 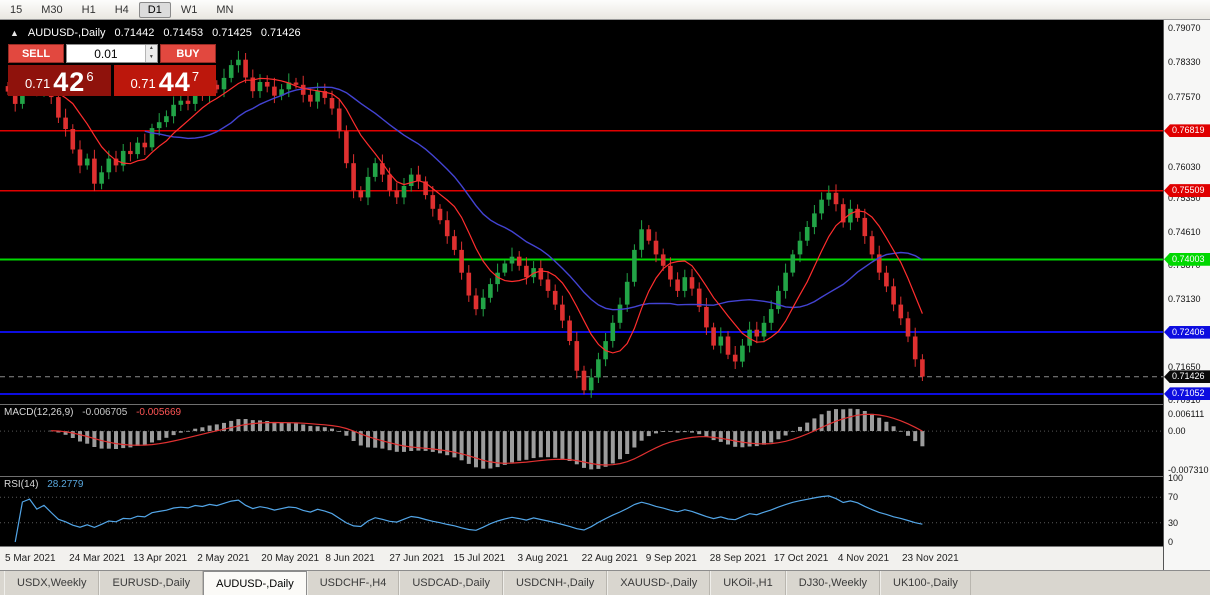 What do you see at coordinates (36, 53) in the screenshot?
I see `sell-button: SELL` at bounding box center [36, 53].